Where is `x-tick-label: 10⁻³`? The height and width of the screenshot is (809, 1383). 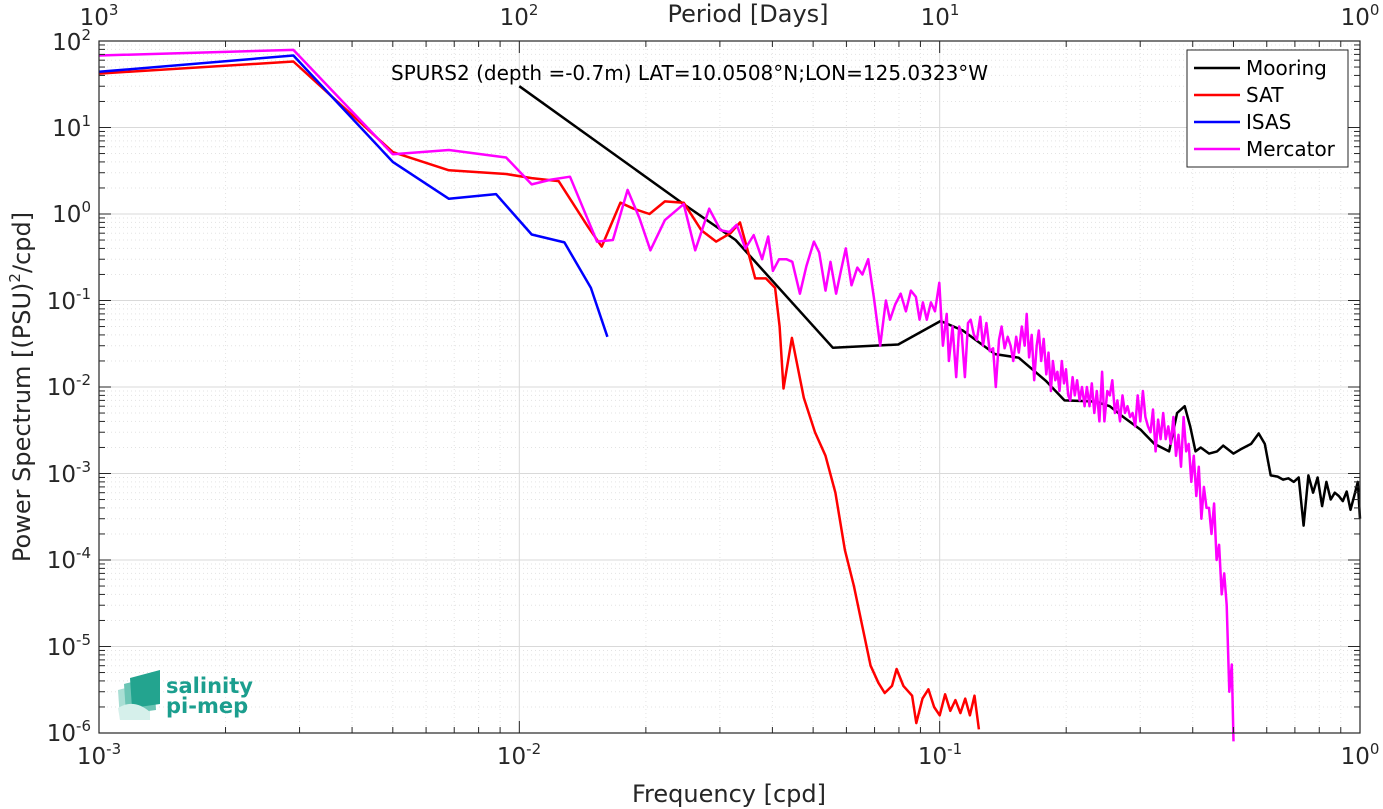
x-tick-label: 10⁻³ is located at coordinates (99, 755).